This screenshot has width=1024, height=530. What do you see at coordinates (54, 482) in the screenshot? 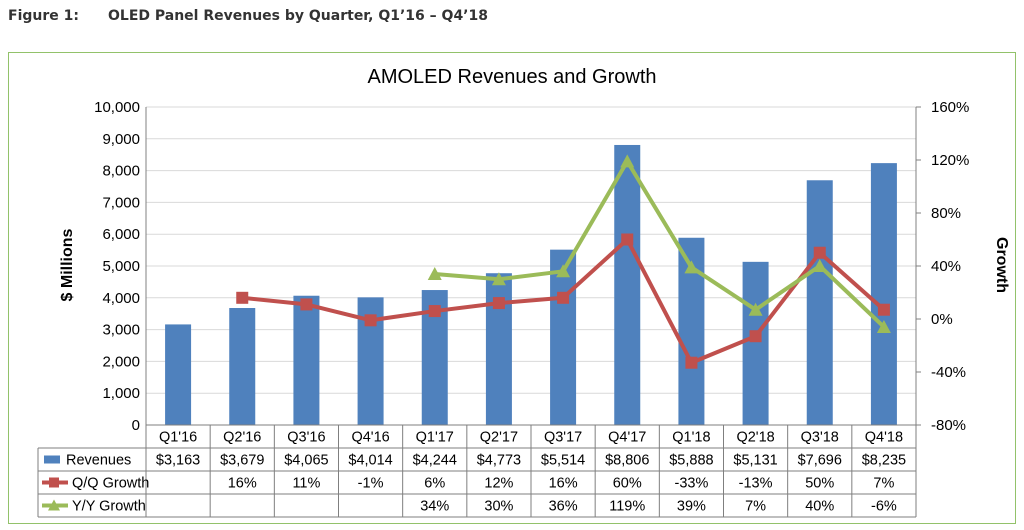
I see `legend-key-qq-marker` at bounding box center [54, 482].